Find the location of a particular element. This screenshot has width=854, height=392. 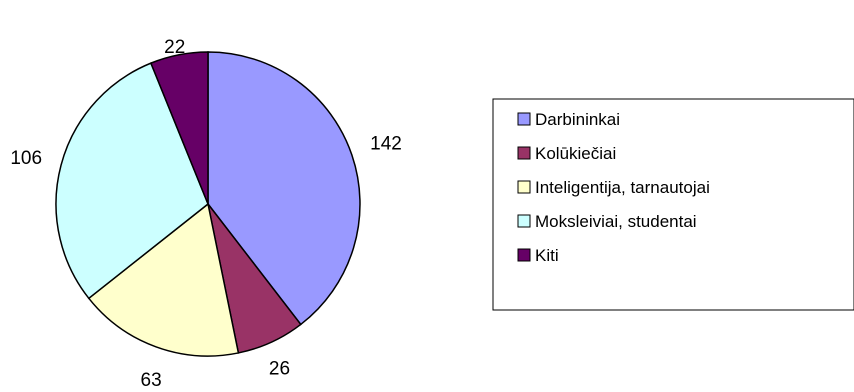

data-label-2: 26 is located at coordinates (279, 368).